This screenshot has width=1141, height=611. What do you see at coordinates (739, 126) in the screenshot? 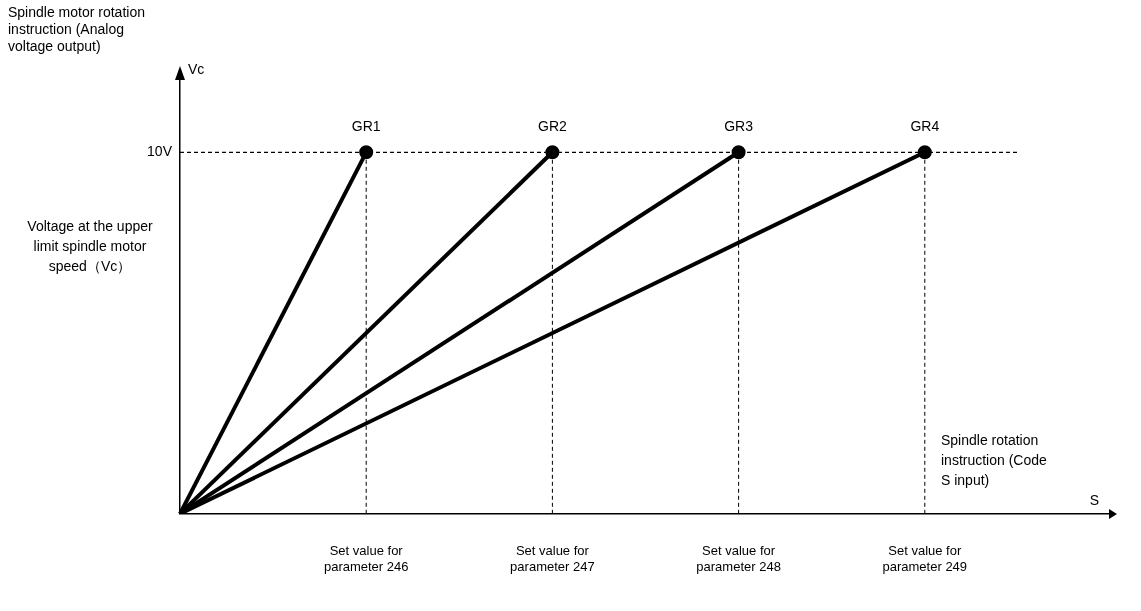
I see `series-label: GR3` at bounding box center [739, 126].